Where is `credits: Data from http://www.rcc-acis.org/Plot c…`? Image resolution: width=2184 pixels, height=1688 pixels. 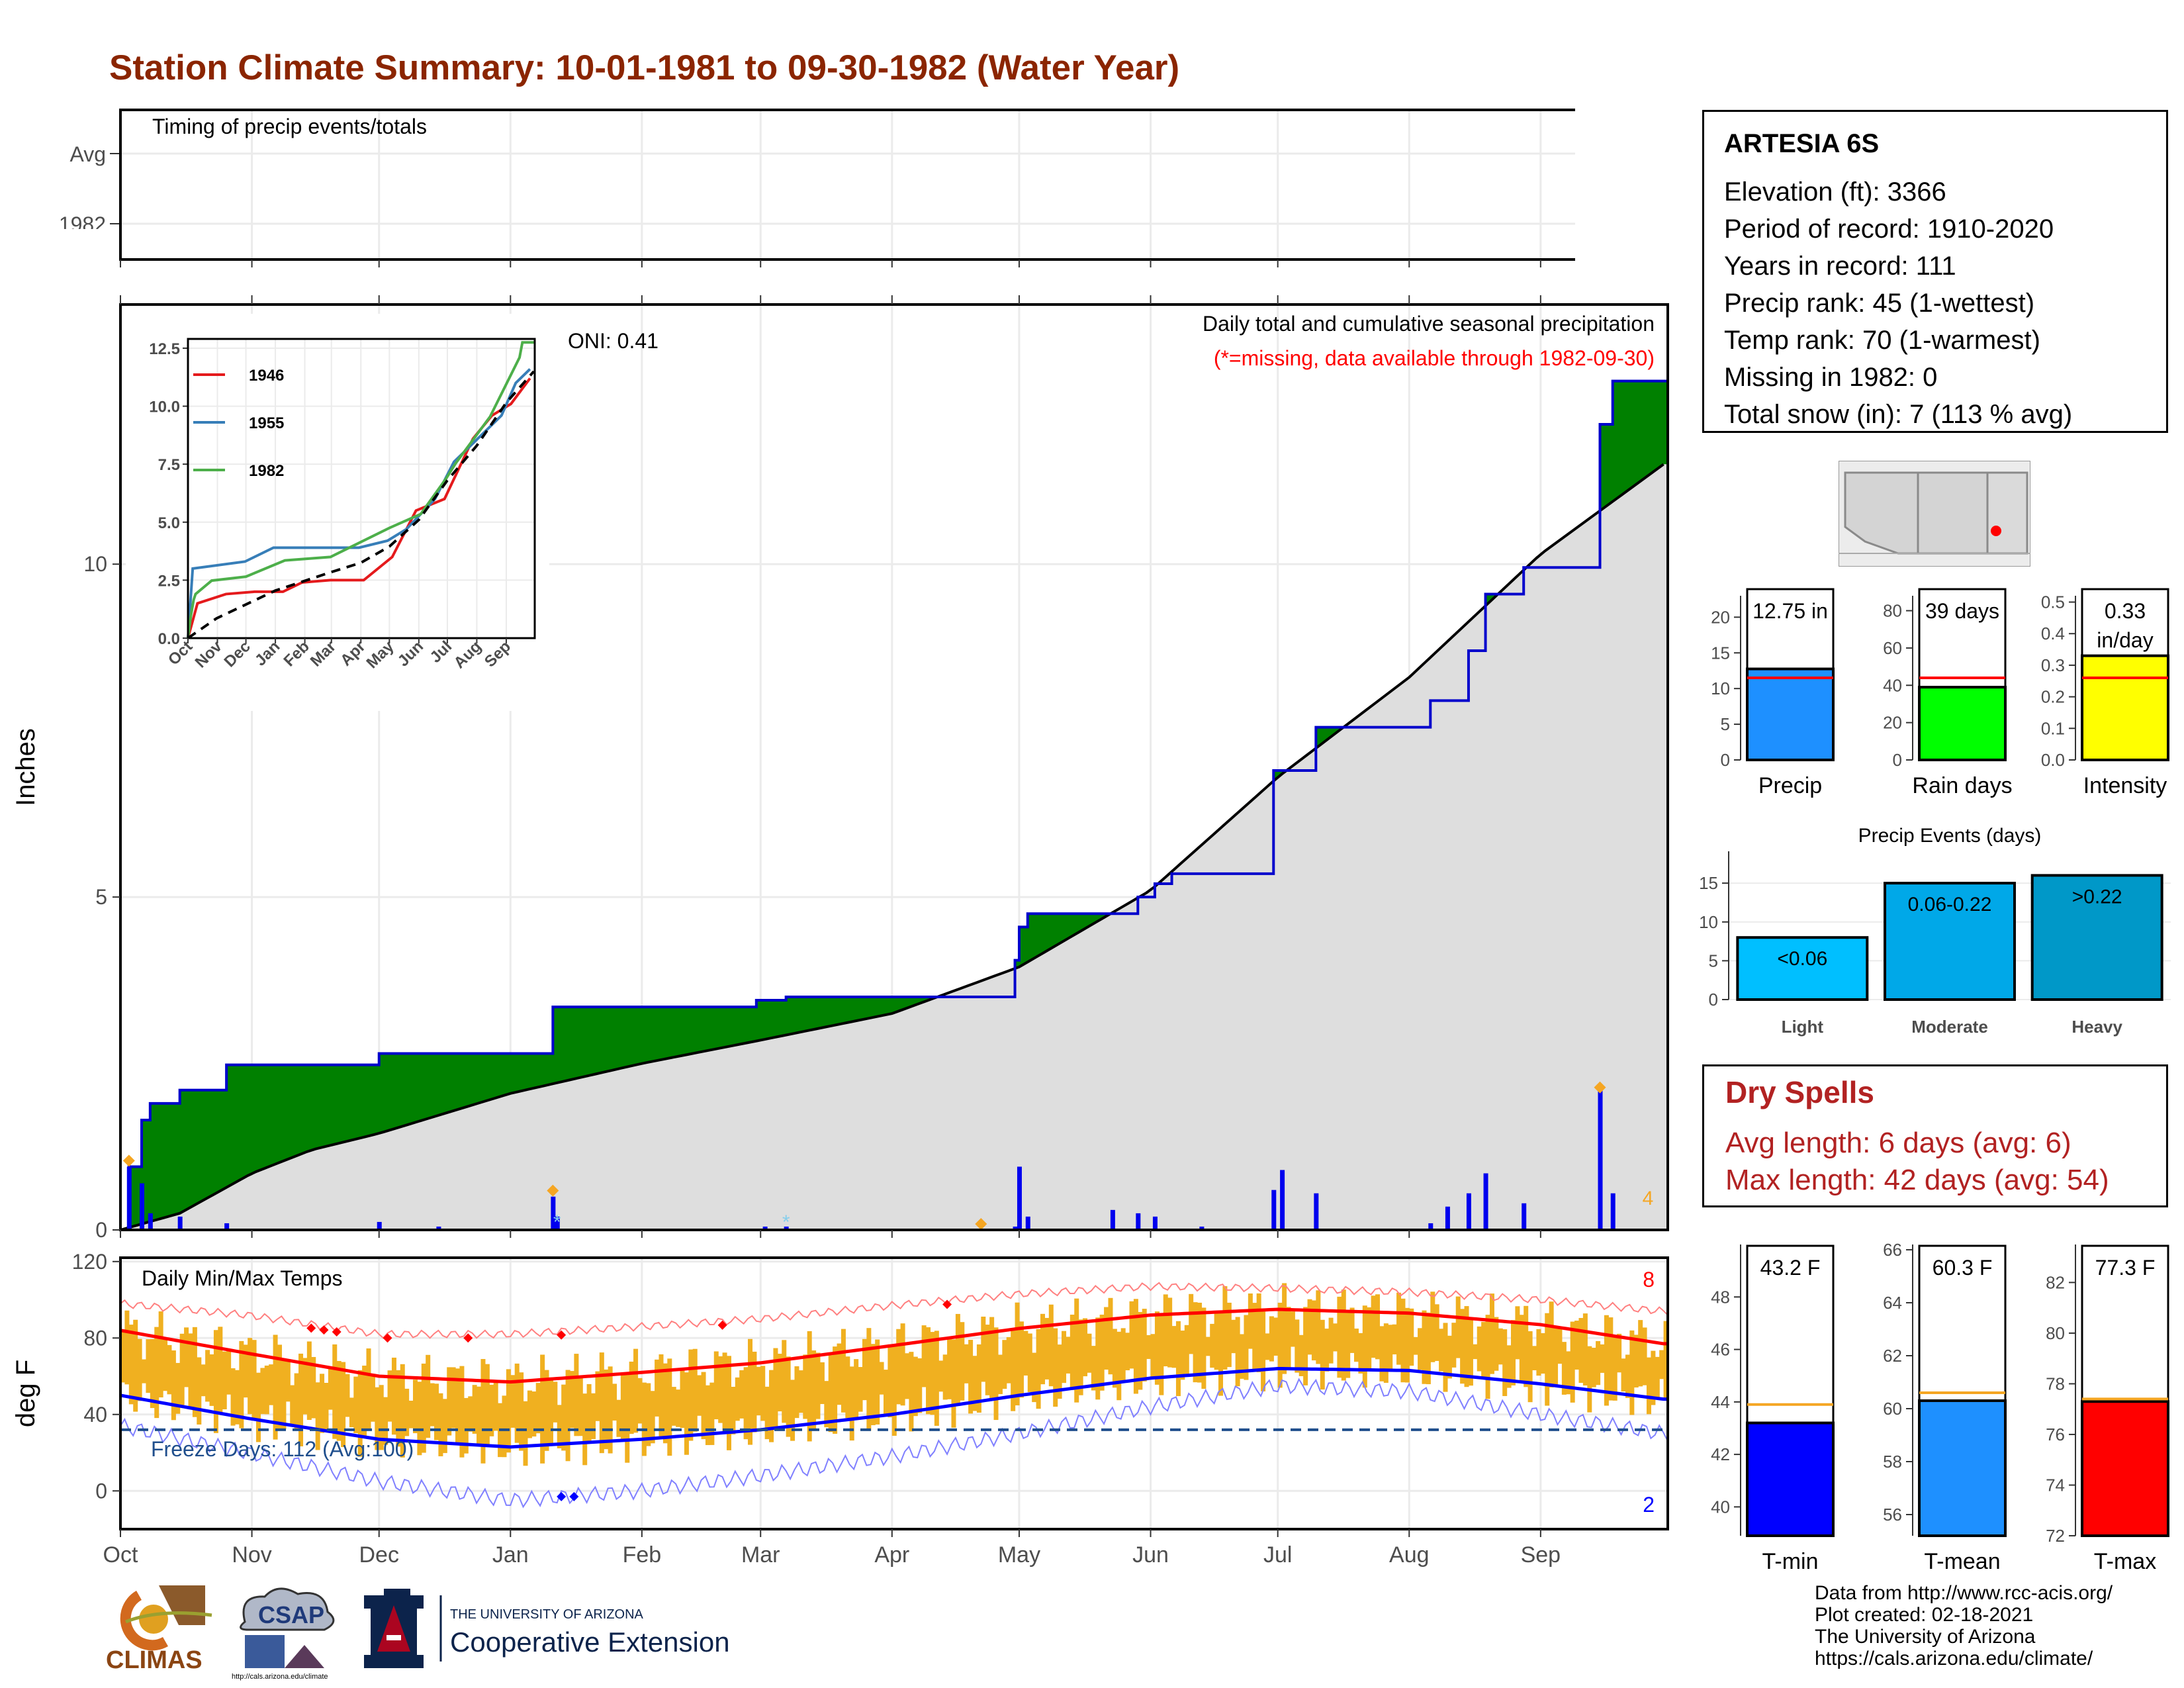
credits: Data from http://www.rcc-acis.org/Plot c… is located at coordinates (1964, 1625).